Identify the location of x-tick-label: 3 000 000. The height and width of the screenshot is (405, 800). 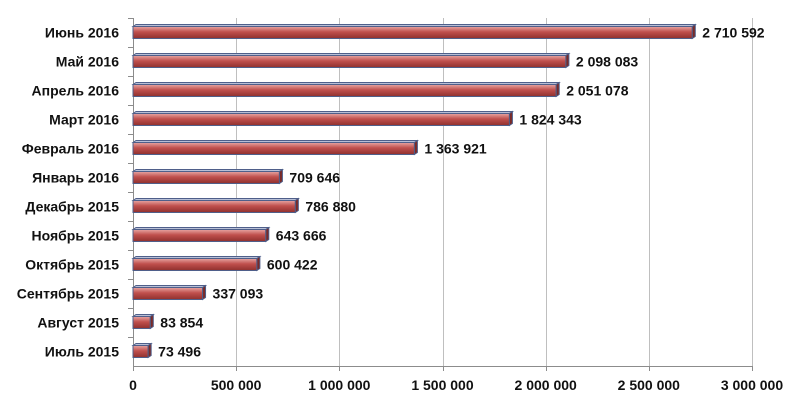
(752, 385).